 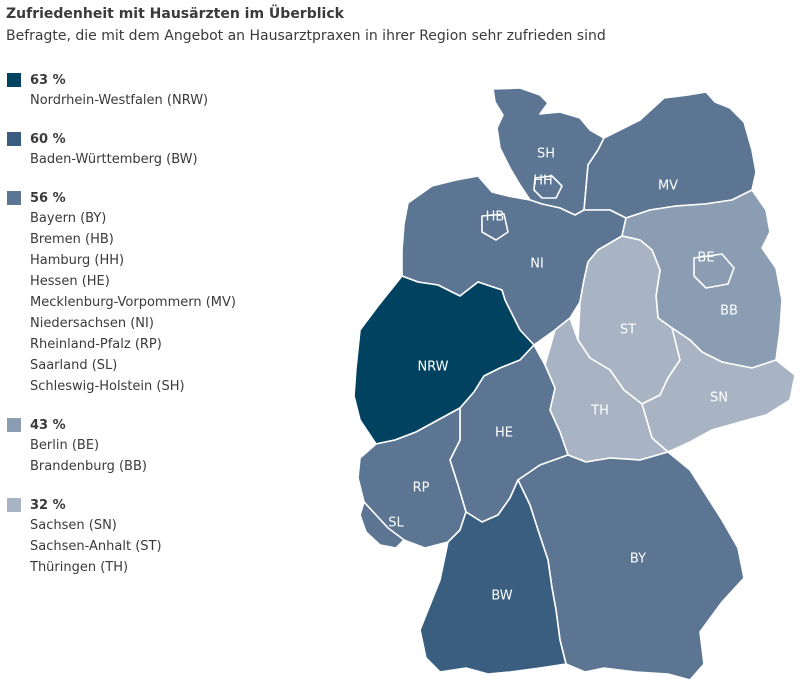 I want to click on legend-item: Brandenburg (BB), so click(x=88, y=466).